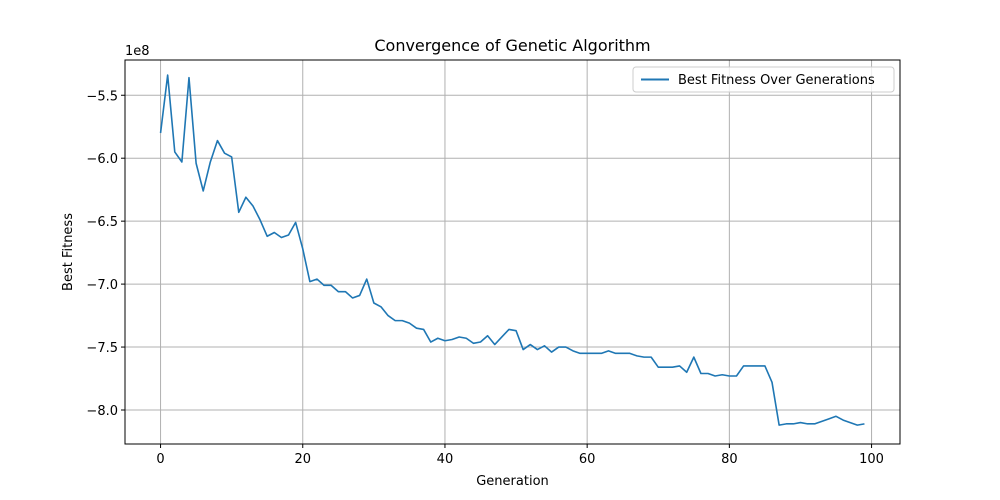 This screenshot has height=500, width=1000. What do you see at coordinates (137, 51) in the screenshot?
I see `y-axis-offset-text: 1e8` at bounding box center [137, 51].